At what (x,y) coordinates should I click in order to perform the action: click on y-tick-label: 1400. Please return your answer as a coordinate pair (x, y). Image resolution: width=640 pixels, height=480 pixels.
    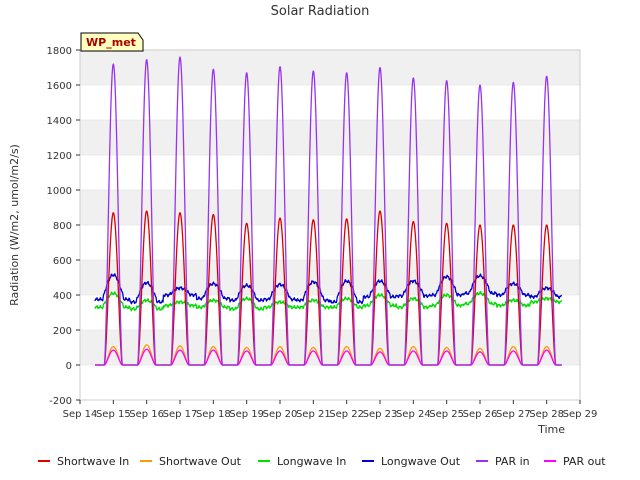
    Looking at the image, I should click on (59, 121).